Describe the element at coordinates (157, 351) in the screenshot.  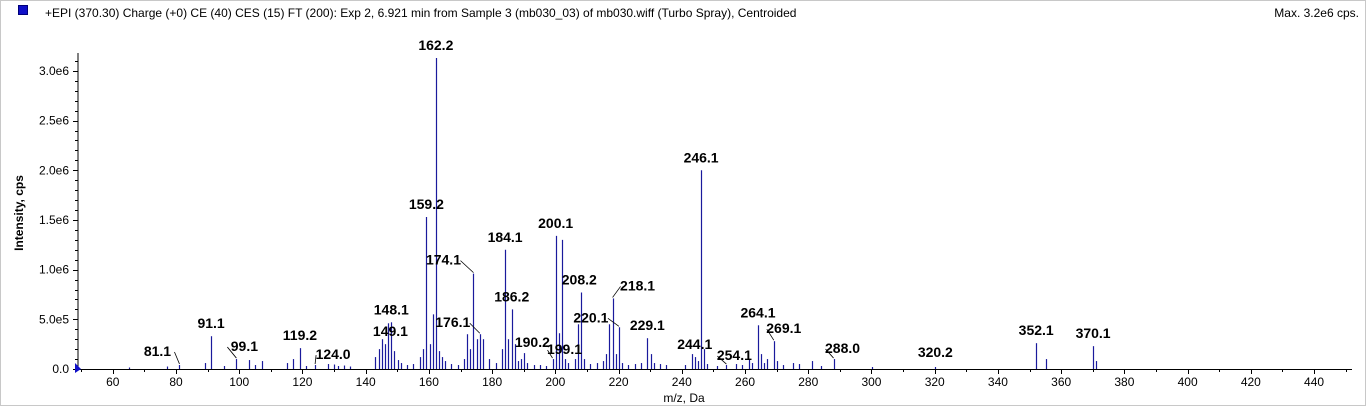
I see `peak-label: 81.1` at that location.